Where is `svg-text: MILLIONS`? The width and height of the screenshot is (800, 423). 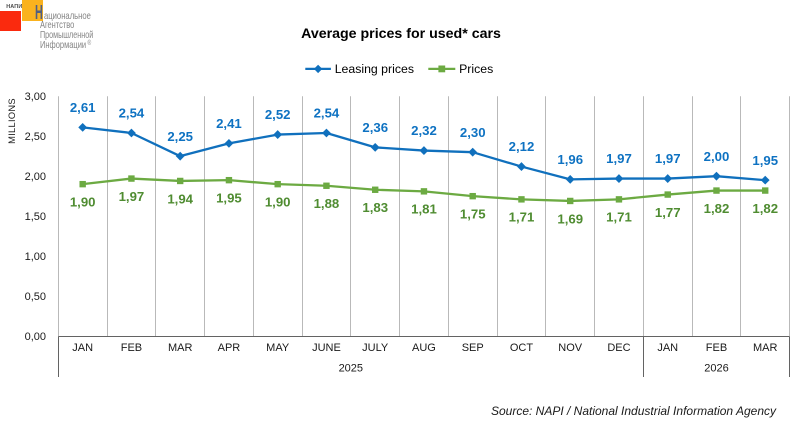
svg-text: MILLIONS is located at coordinates (12, 121).